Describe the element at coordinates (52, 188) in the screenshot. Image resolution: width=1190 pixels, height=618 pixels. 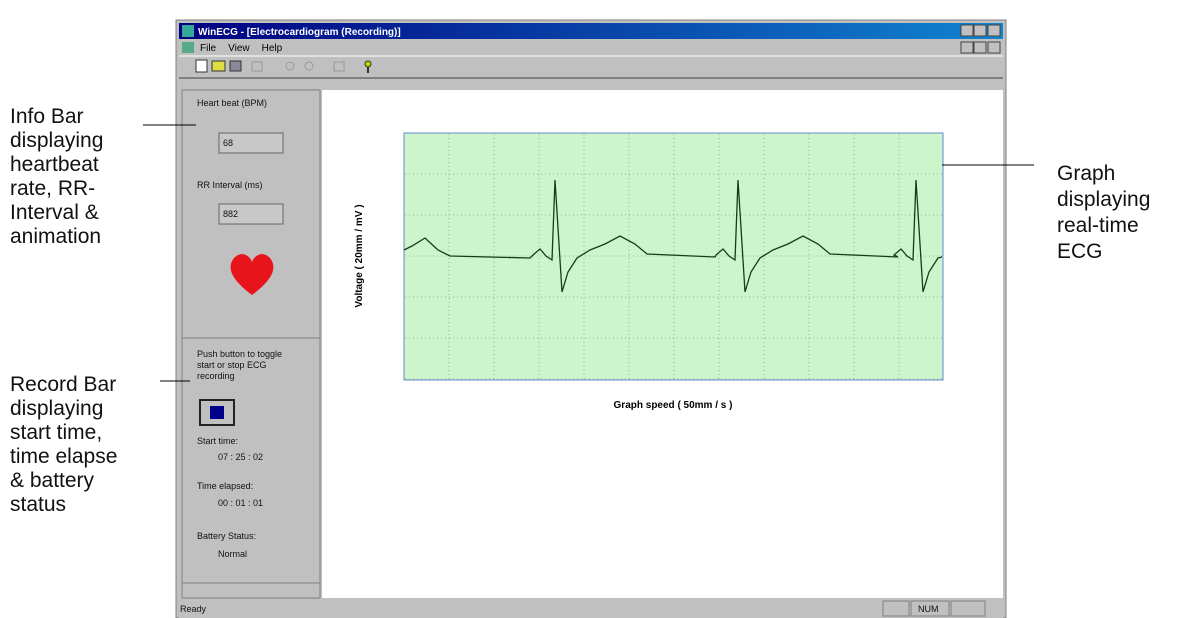
I see `annotation-line: rate, RR-` at that location.